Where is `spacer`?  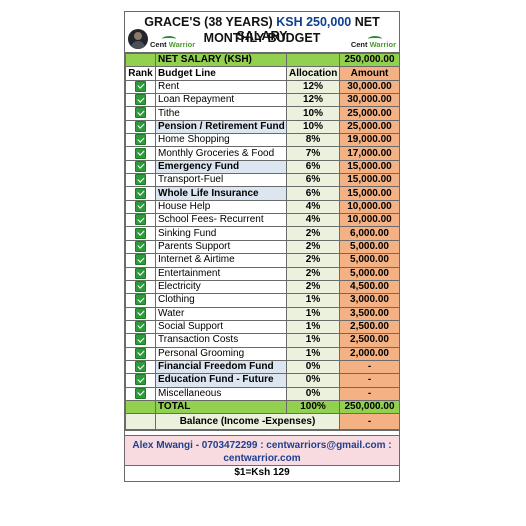
spacer is located at coordinates (262, 433).